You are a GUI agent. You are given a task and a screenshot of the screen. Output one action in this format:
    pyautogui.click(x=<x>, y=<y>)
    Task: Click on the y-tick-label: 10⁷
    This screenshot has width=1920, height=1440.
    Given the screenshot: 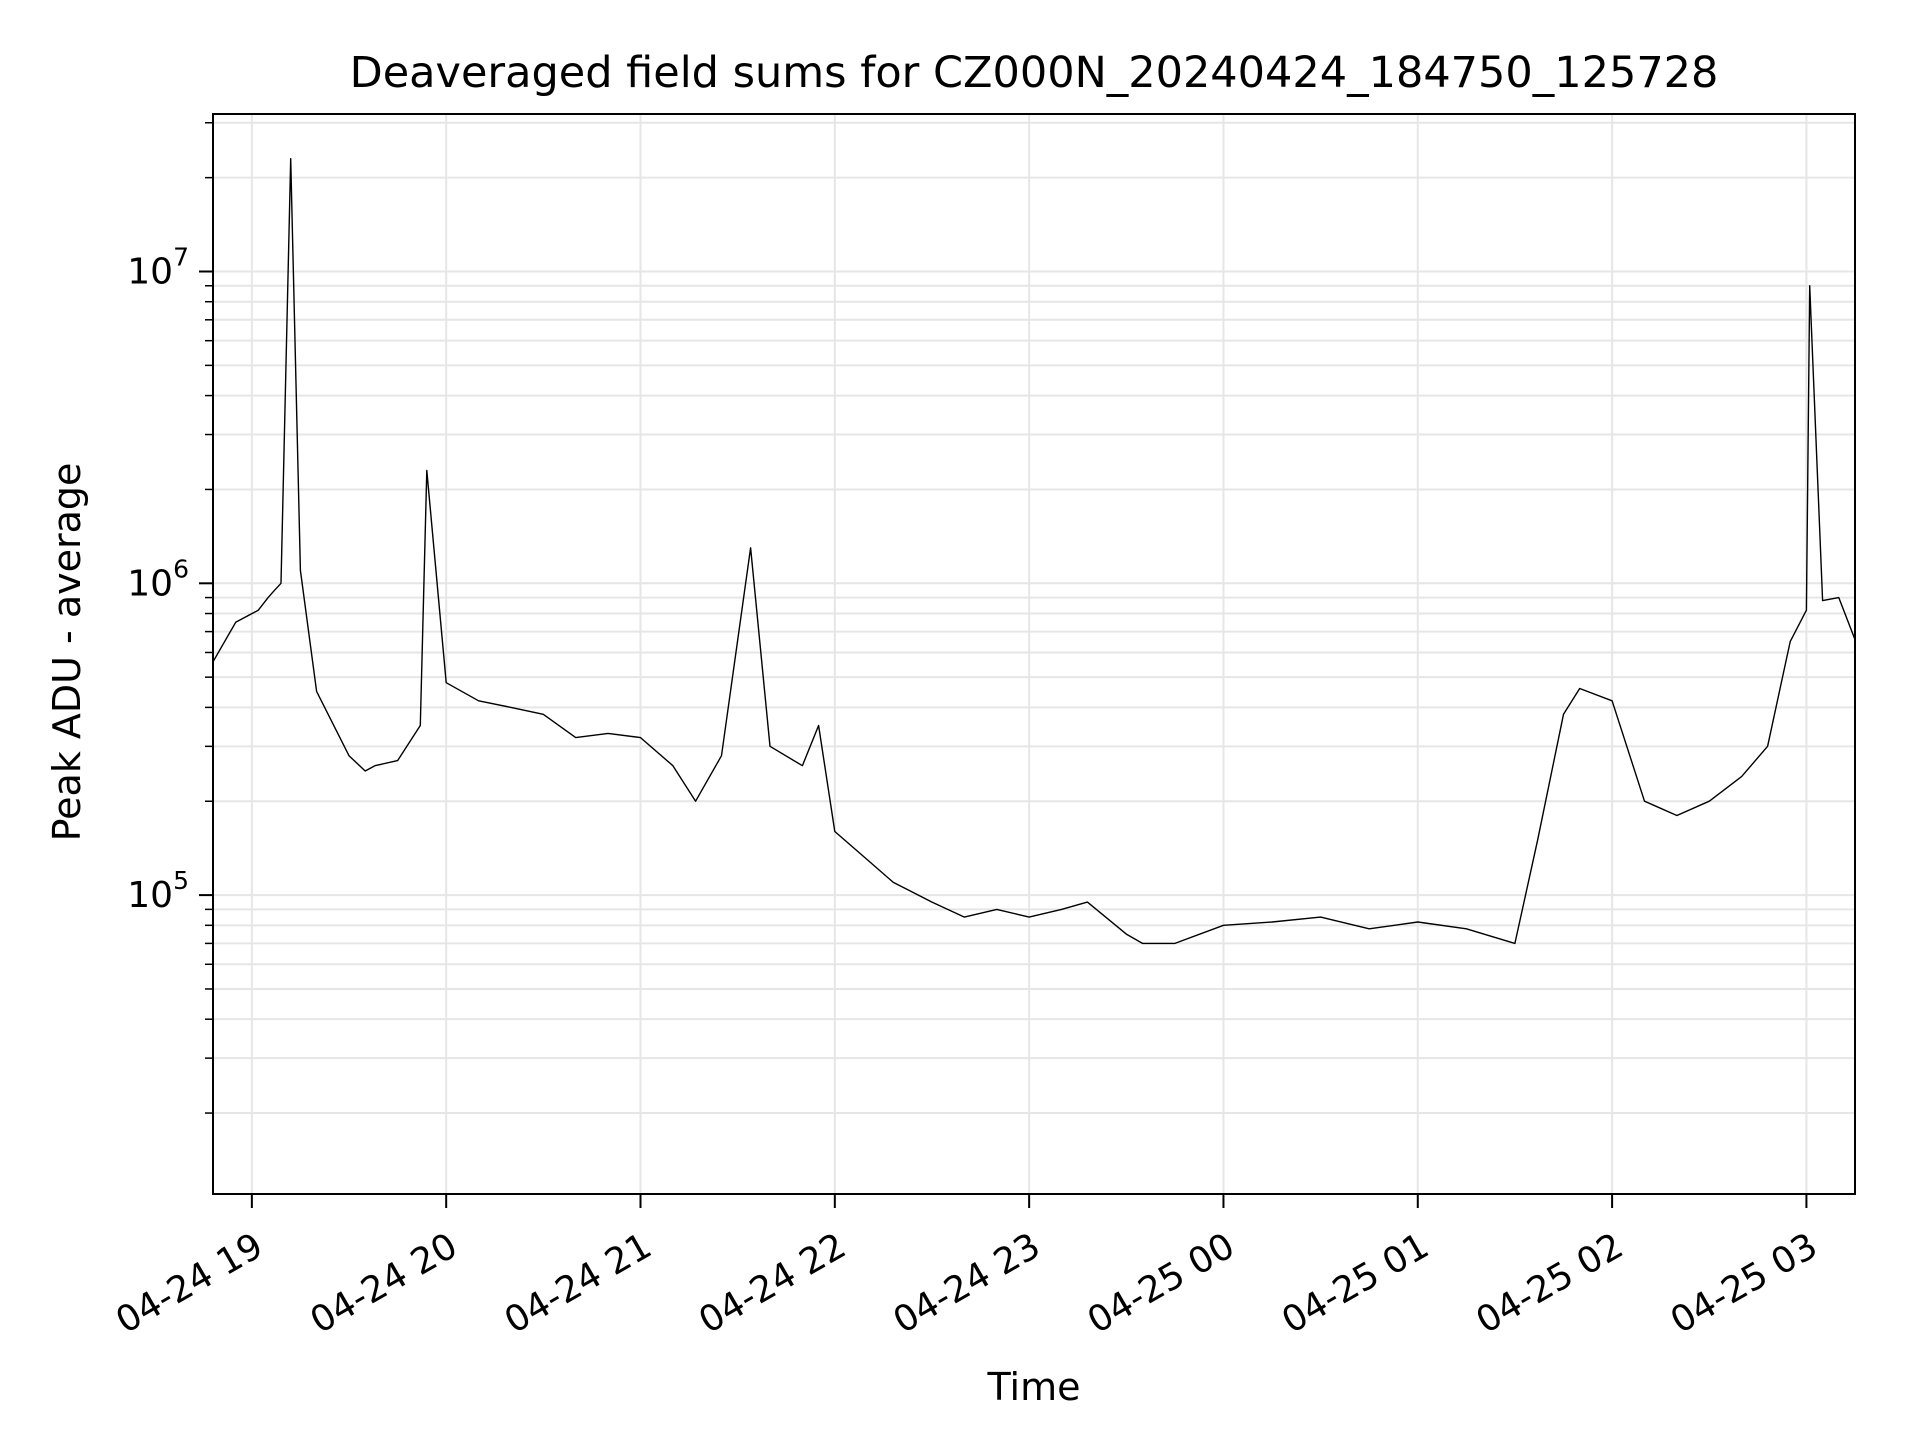 What is the action you would take?
    pyautogui.click(x=158, y=268)
    